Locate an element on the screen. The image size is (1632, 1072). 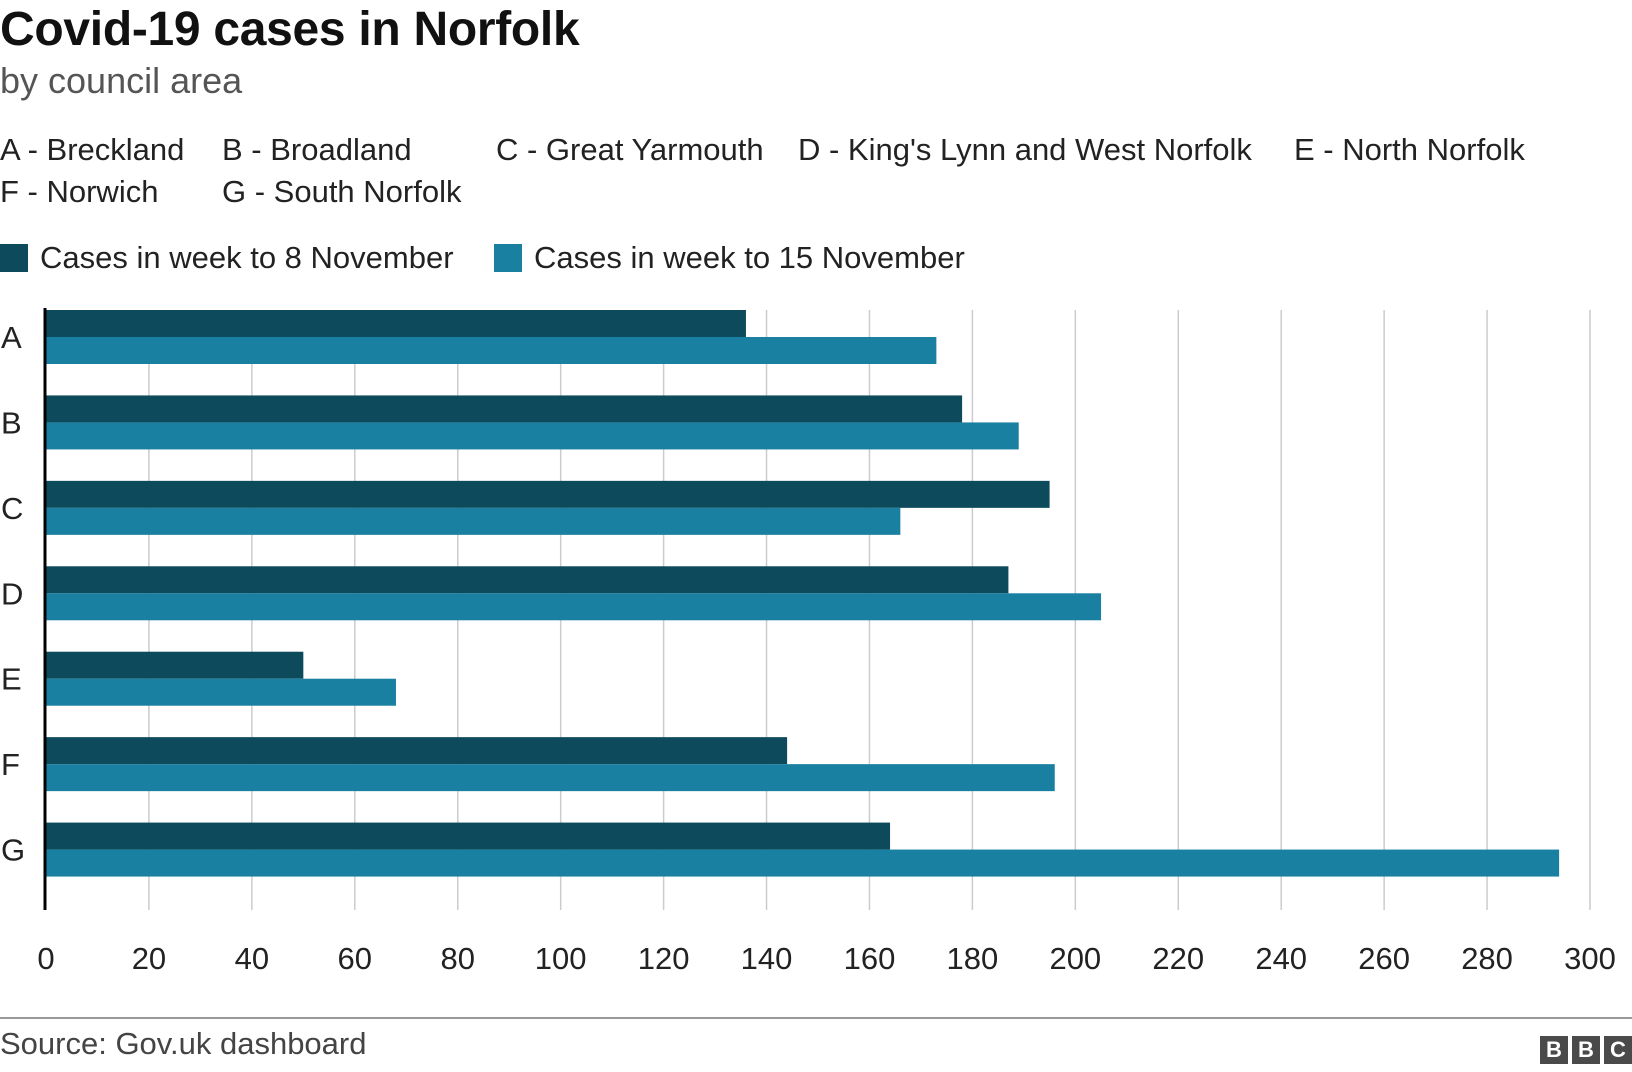
key-item-south-norfolk: G - South Norfolk is located at coordinates (342, 191).